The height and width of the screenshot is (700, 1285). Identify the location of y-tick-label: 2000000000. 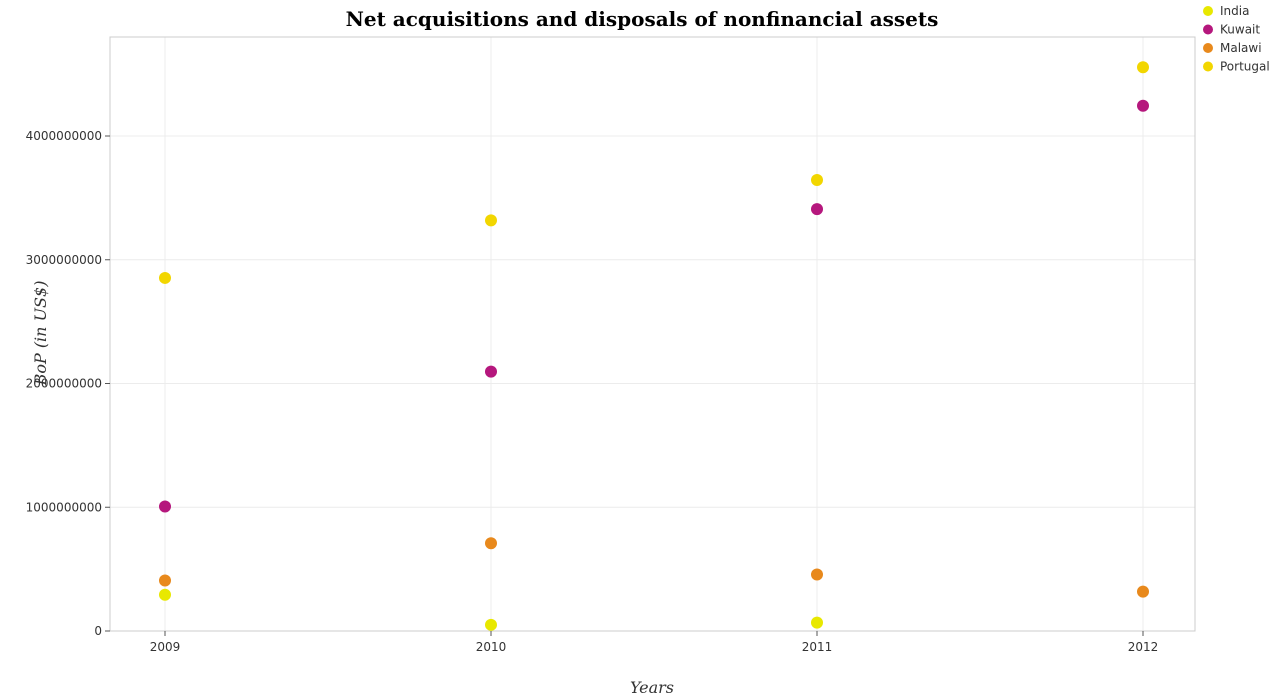
(64, 384).